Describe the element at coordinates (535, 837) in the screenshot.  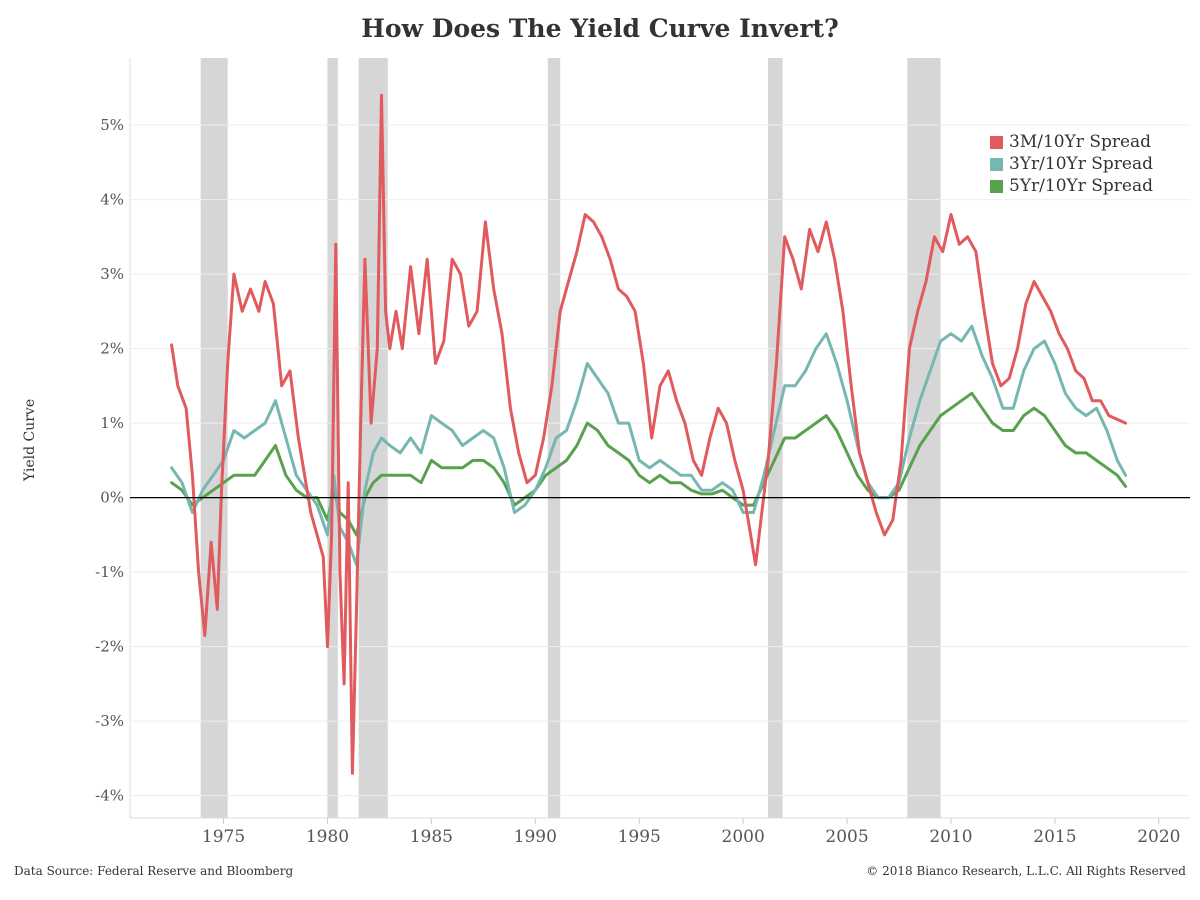
I see `x-tick-label: 1990` at that location.